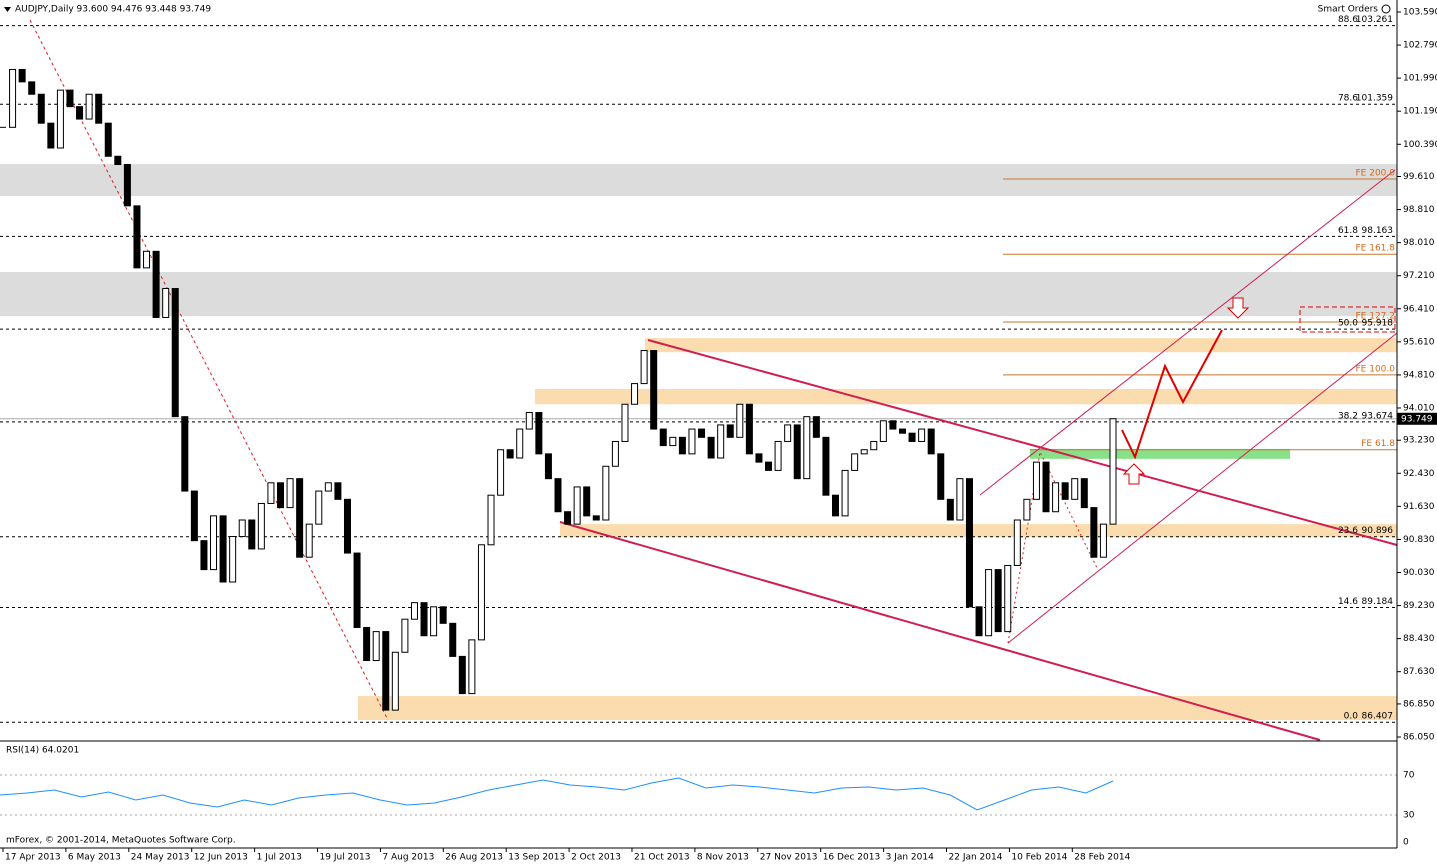 The width and height of the screenshot is (1437, 866). Describe the element at coordinates (1376, 173) in the screenshot. I see `fe-label: FE 200.0` at that location.